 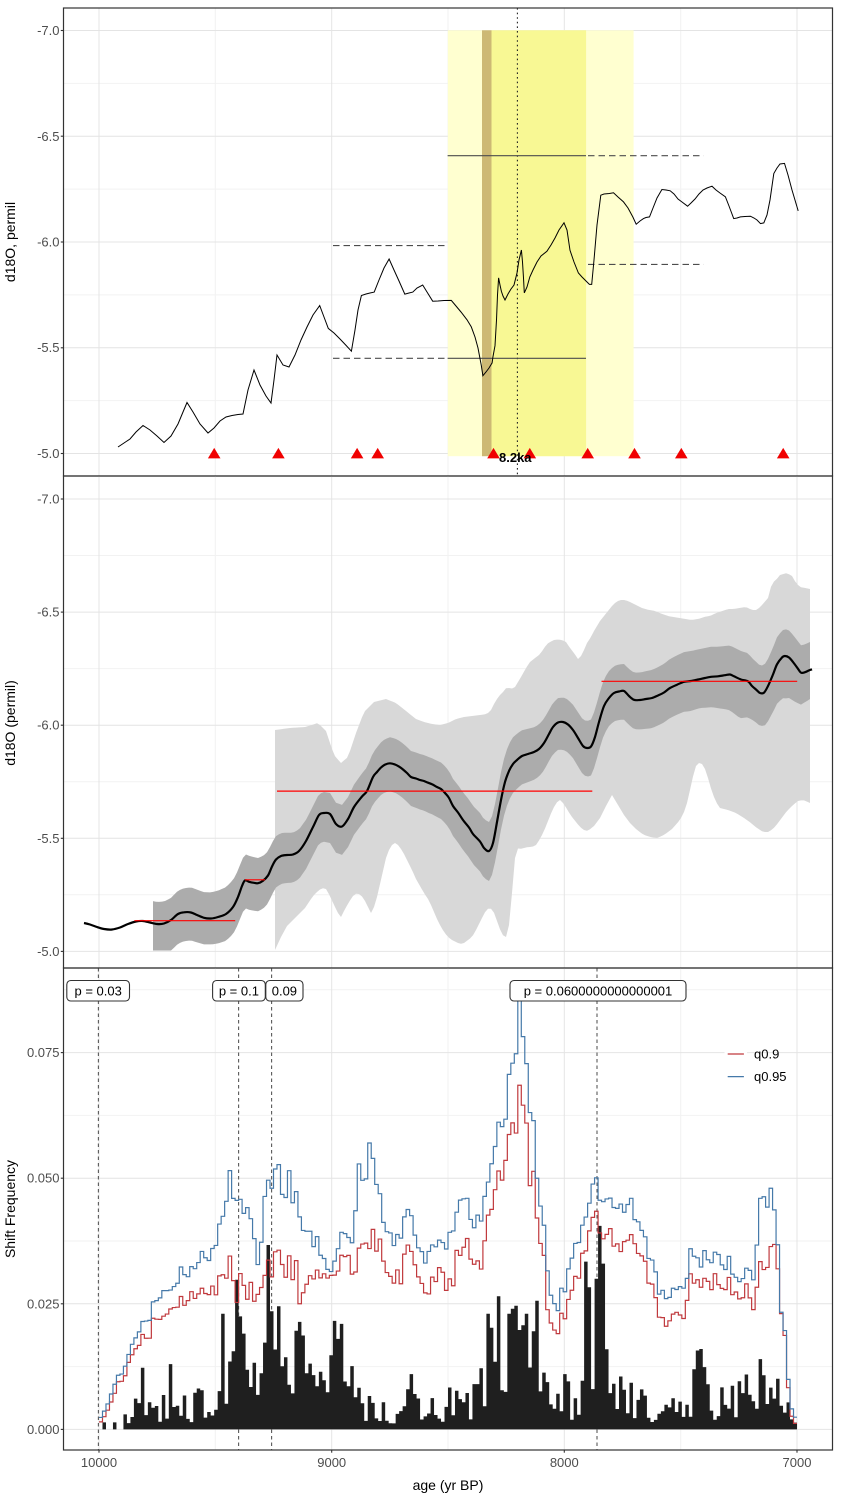 What do you see at coordinates (43, 1178) in the screenshot?
I see `svg-text: 0.050` at bounding box center [43, 1178].